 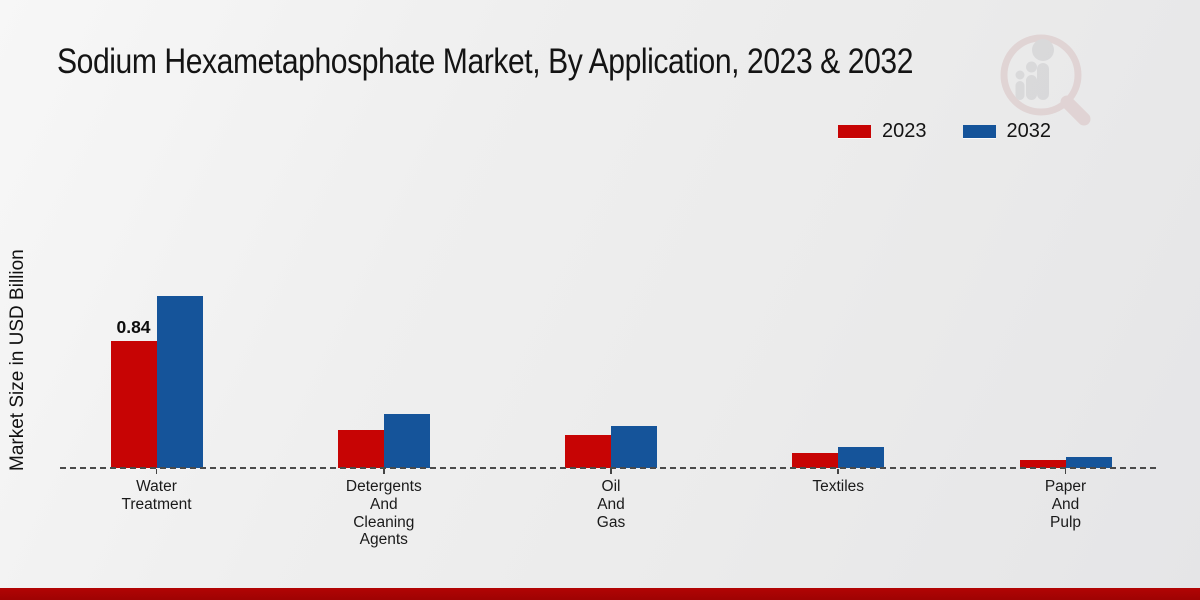 What do you see at coordinates (179, 382) in the screenshot?
I see `bar-2032-water-treatment` at bounding box center [179, 382].